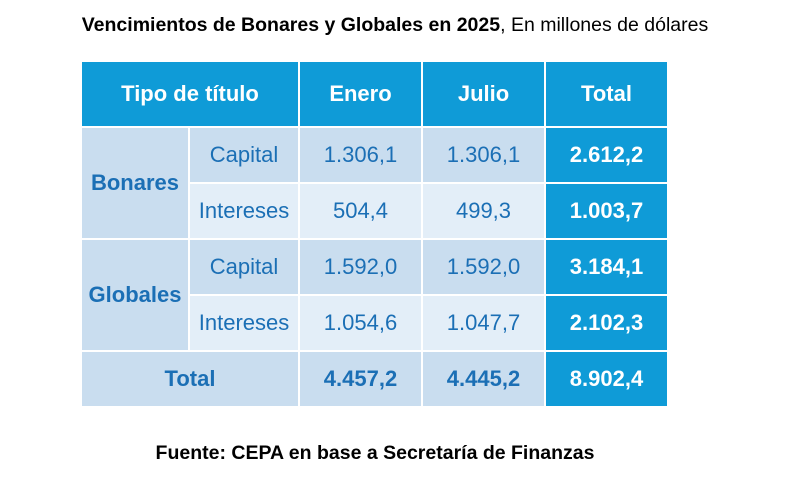 The height and width of the screenshot is (482, 790). Describe the element at coordinates (360, 211) in the screenshot. I see `cell-enero: 504,4` at that location.